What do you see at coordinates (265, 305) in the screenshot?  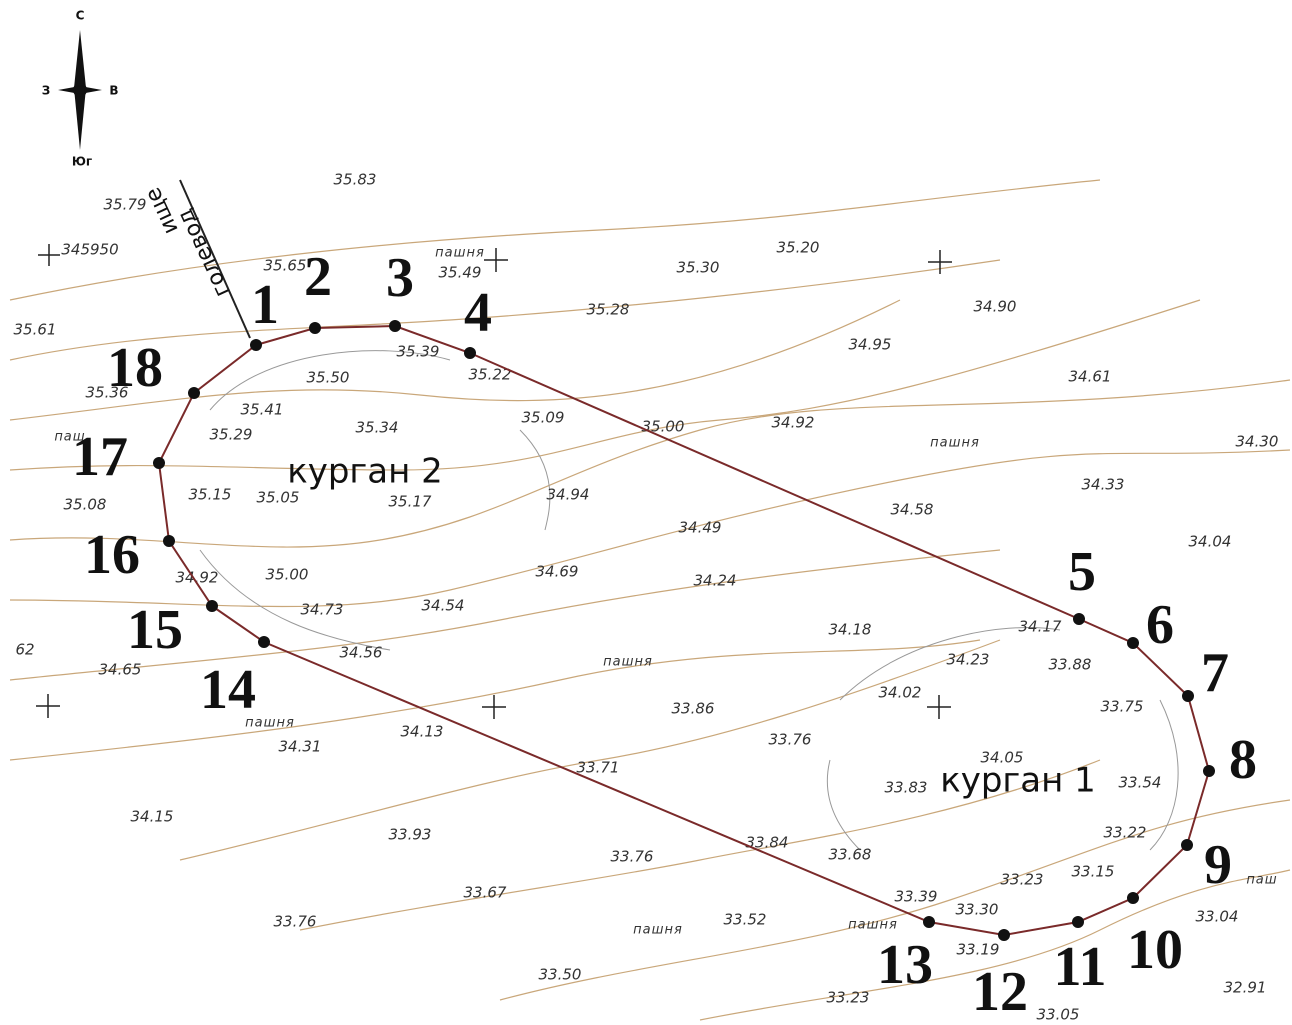 I see `point-label: 1` at bounding box center [265, 305].